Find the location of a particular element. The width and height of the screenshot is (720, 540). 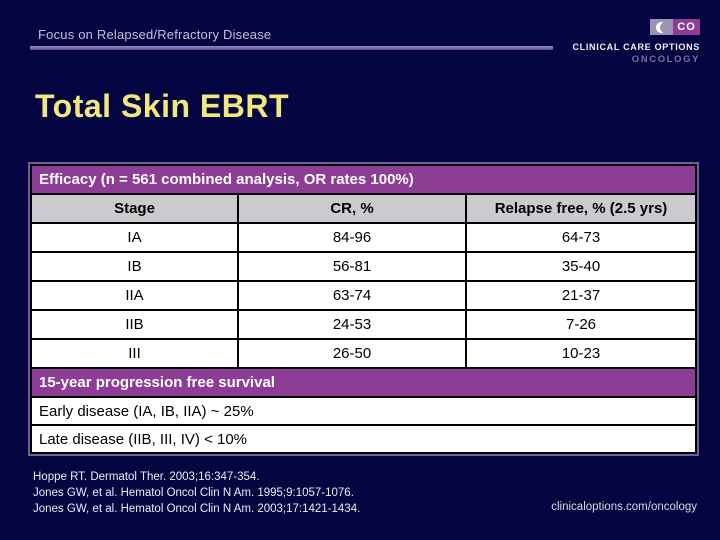

logo-company-name: CLINICAL CARE OPTIONS is located at coordinates (636, 46).